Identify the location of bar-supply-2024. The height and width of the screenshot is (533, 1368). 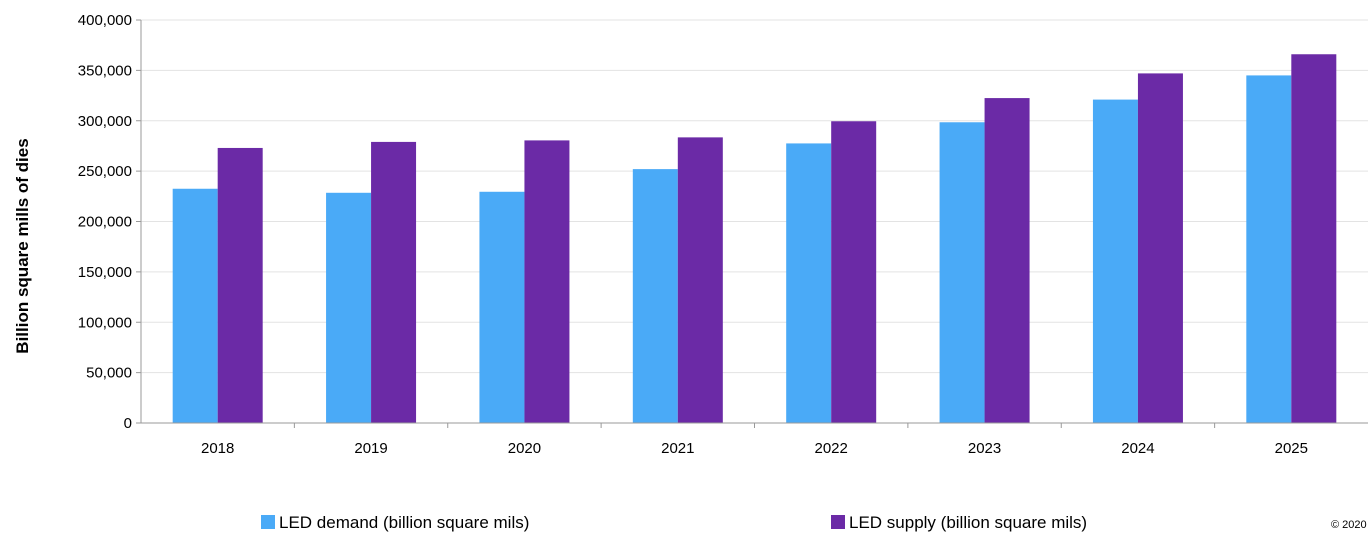
(1160, 248).